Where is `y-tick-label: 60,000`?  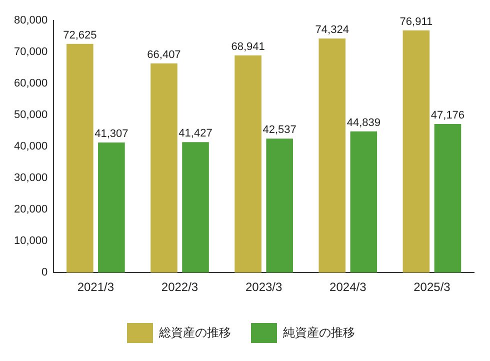
y-tick-label: 60,000 is located at coordinates (31, 84).